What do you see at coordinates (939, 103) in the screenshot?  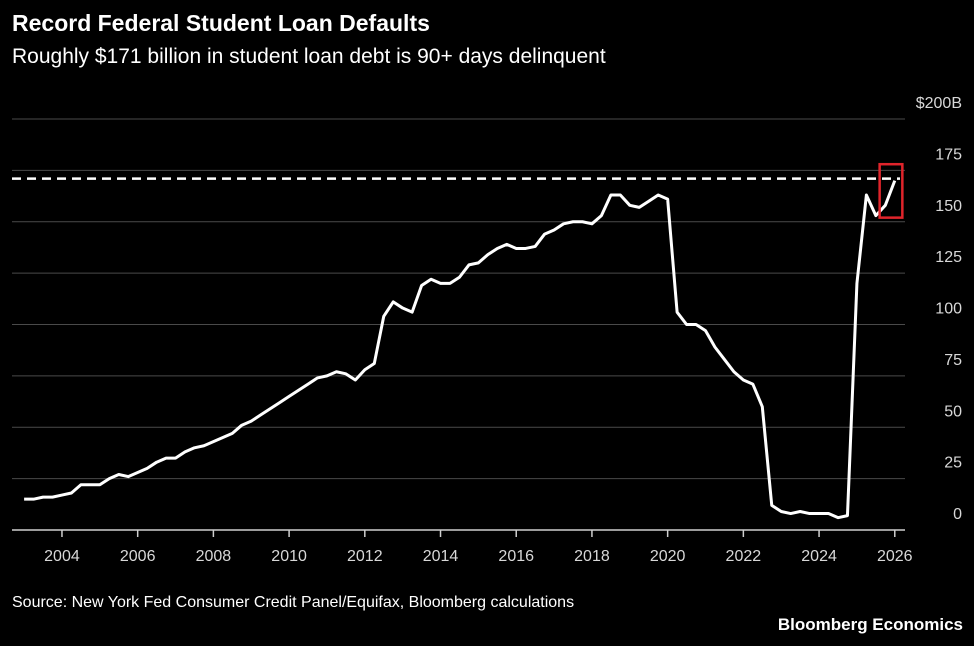 I see `y-tick-label: $200B` at bounding box center [939, 103].